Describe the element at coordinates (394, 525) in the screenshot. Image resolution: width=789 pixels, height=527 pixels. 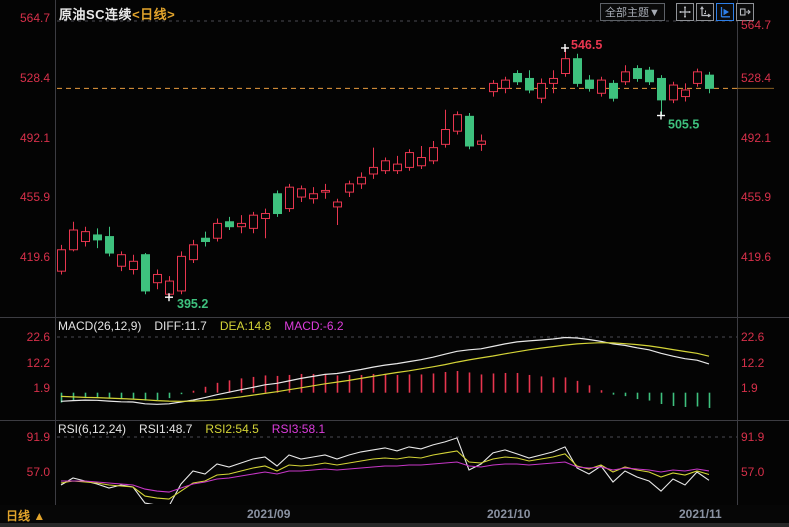
I see `scrollbar-track` at that location.